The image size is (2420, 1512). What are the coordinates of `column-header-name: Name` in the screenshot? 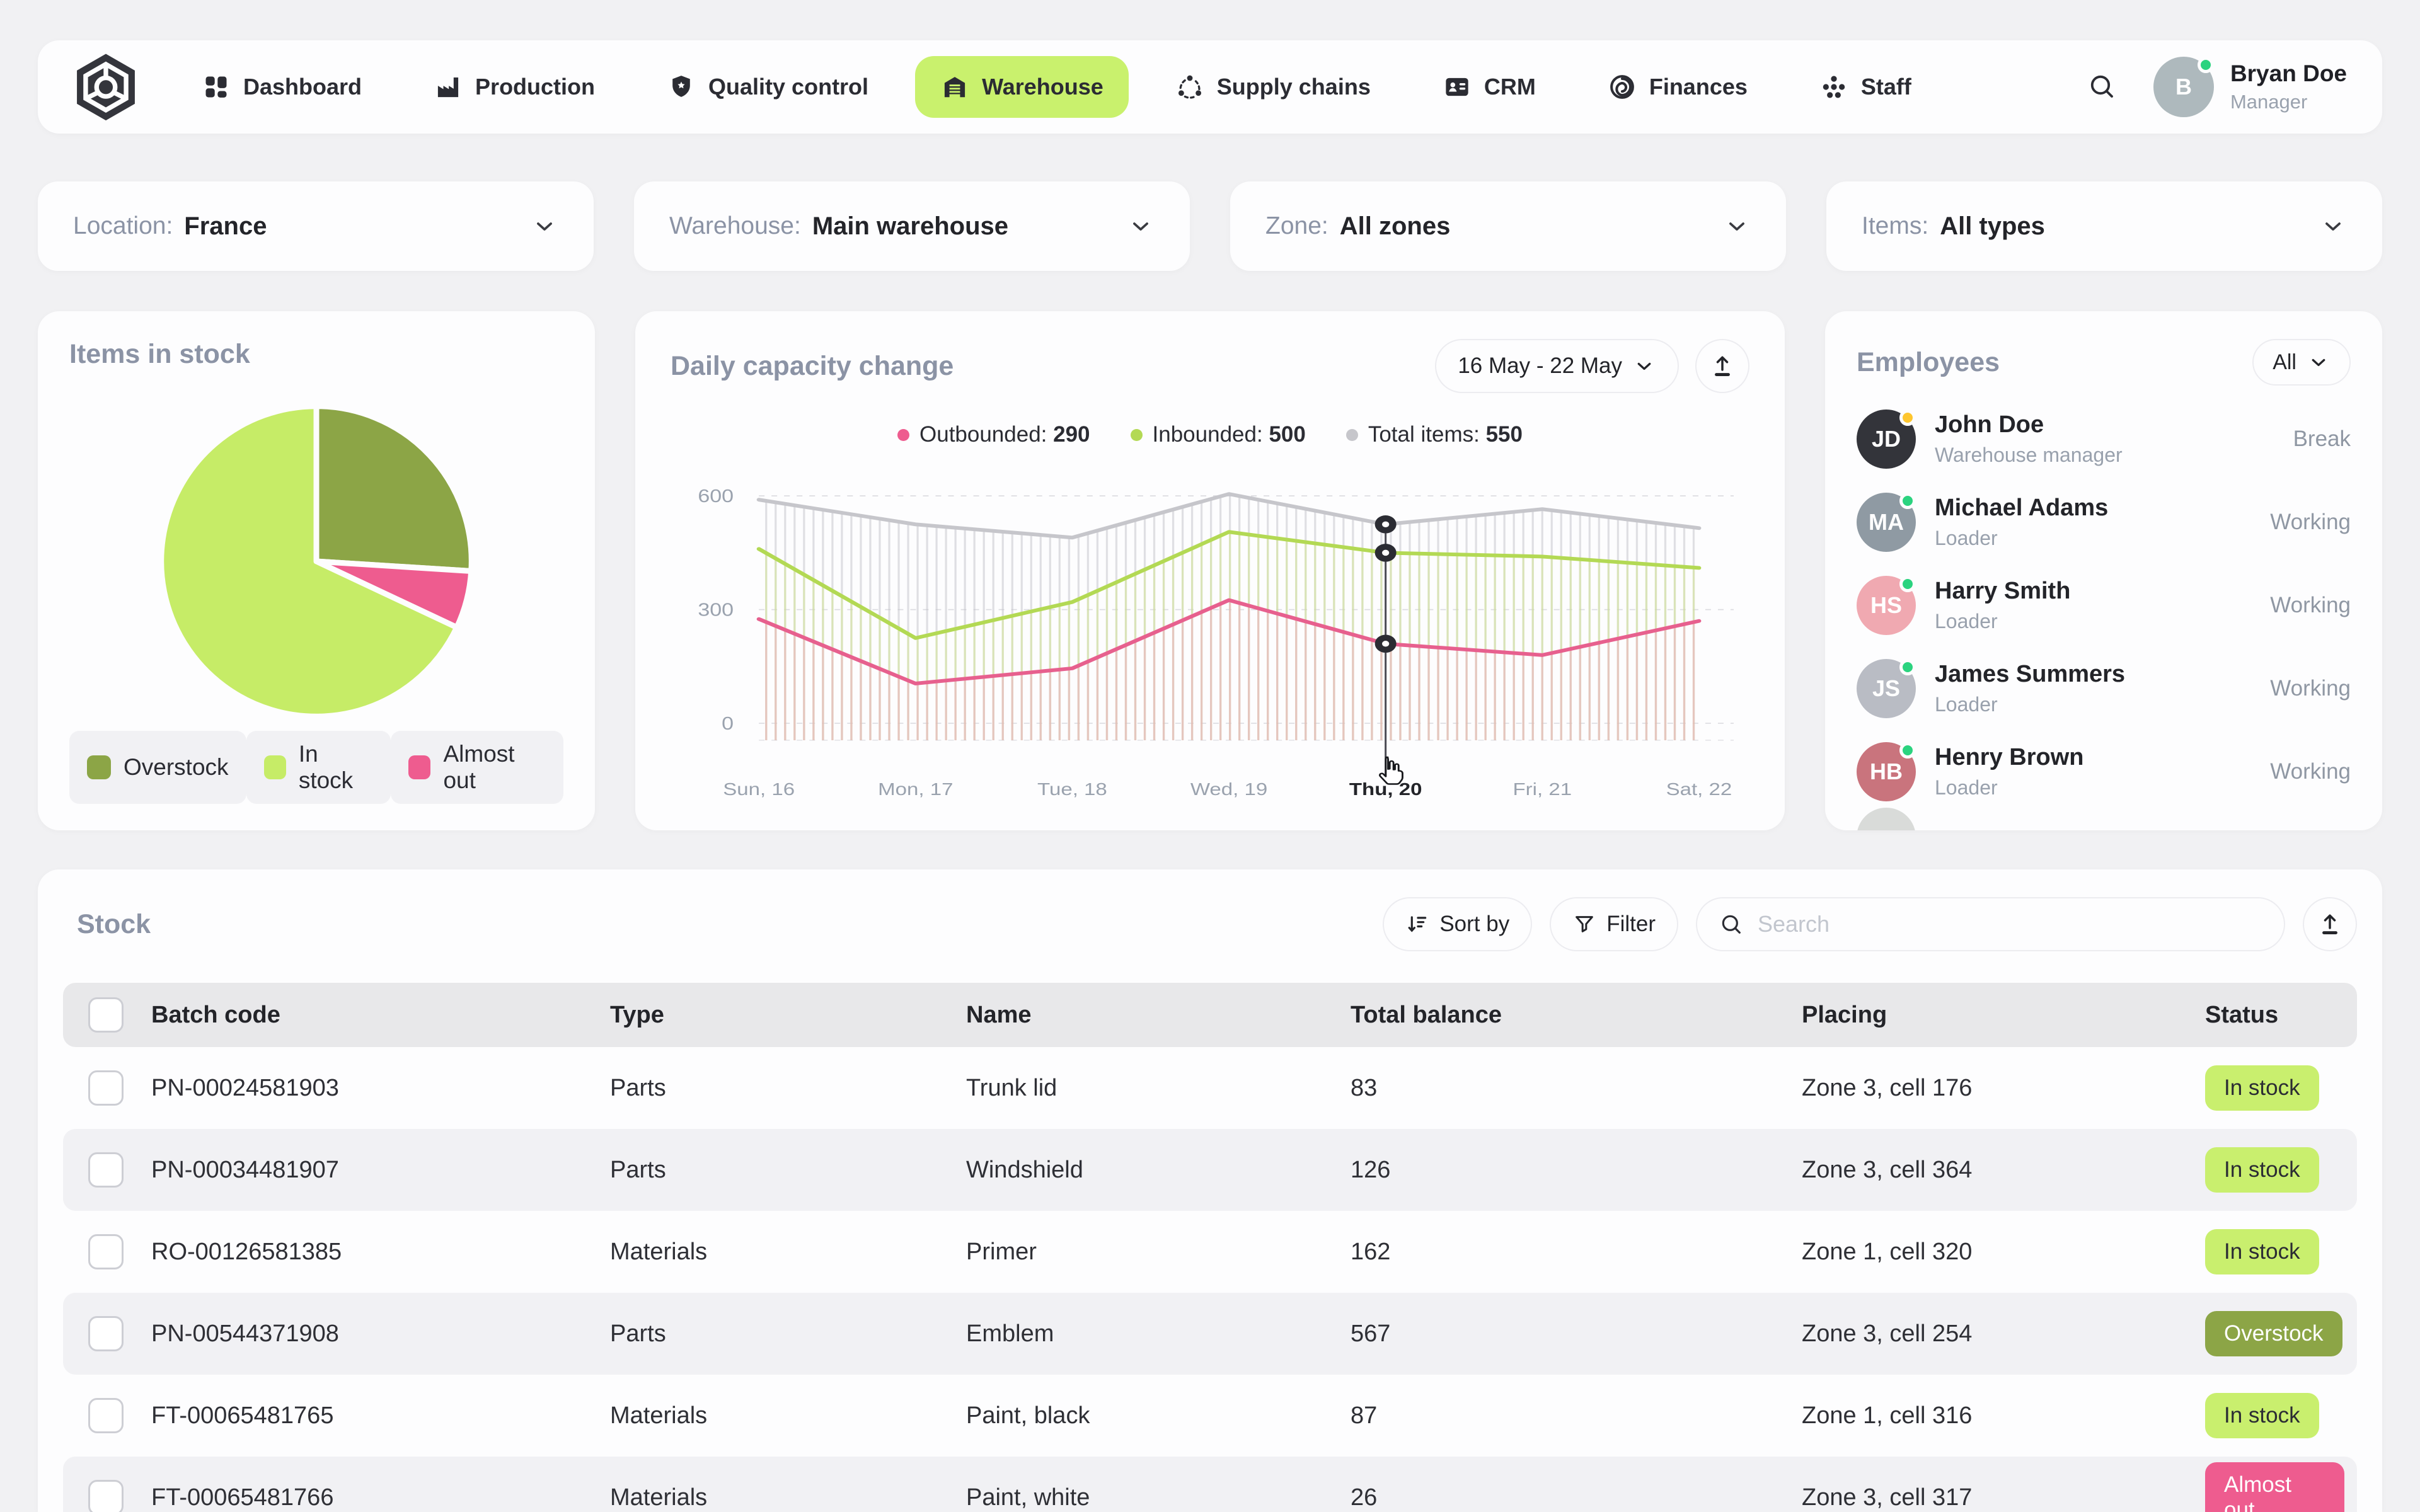 It's located at (999, 1014).